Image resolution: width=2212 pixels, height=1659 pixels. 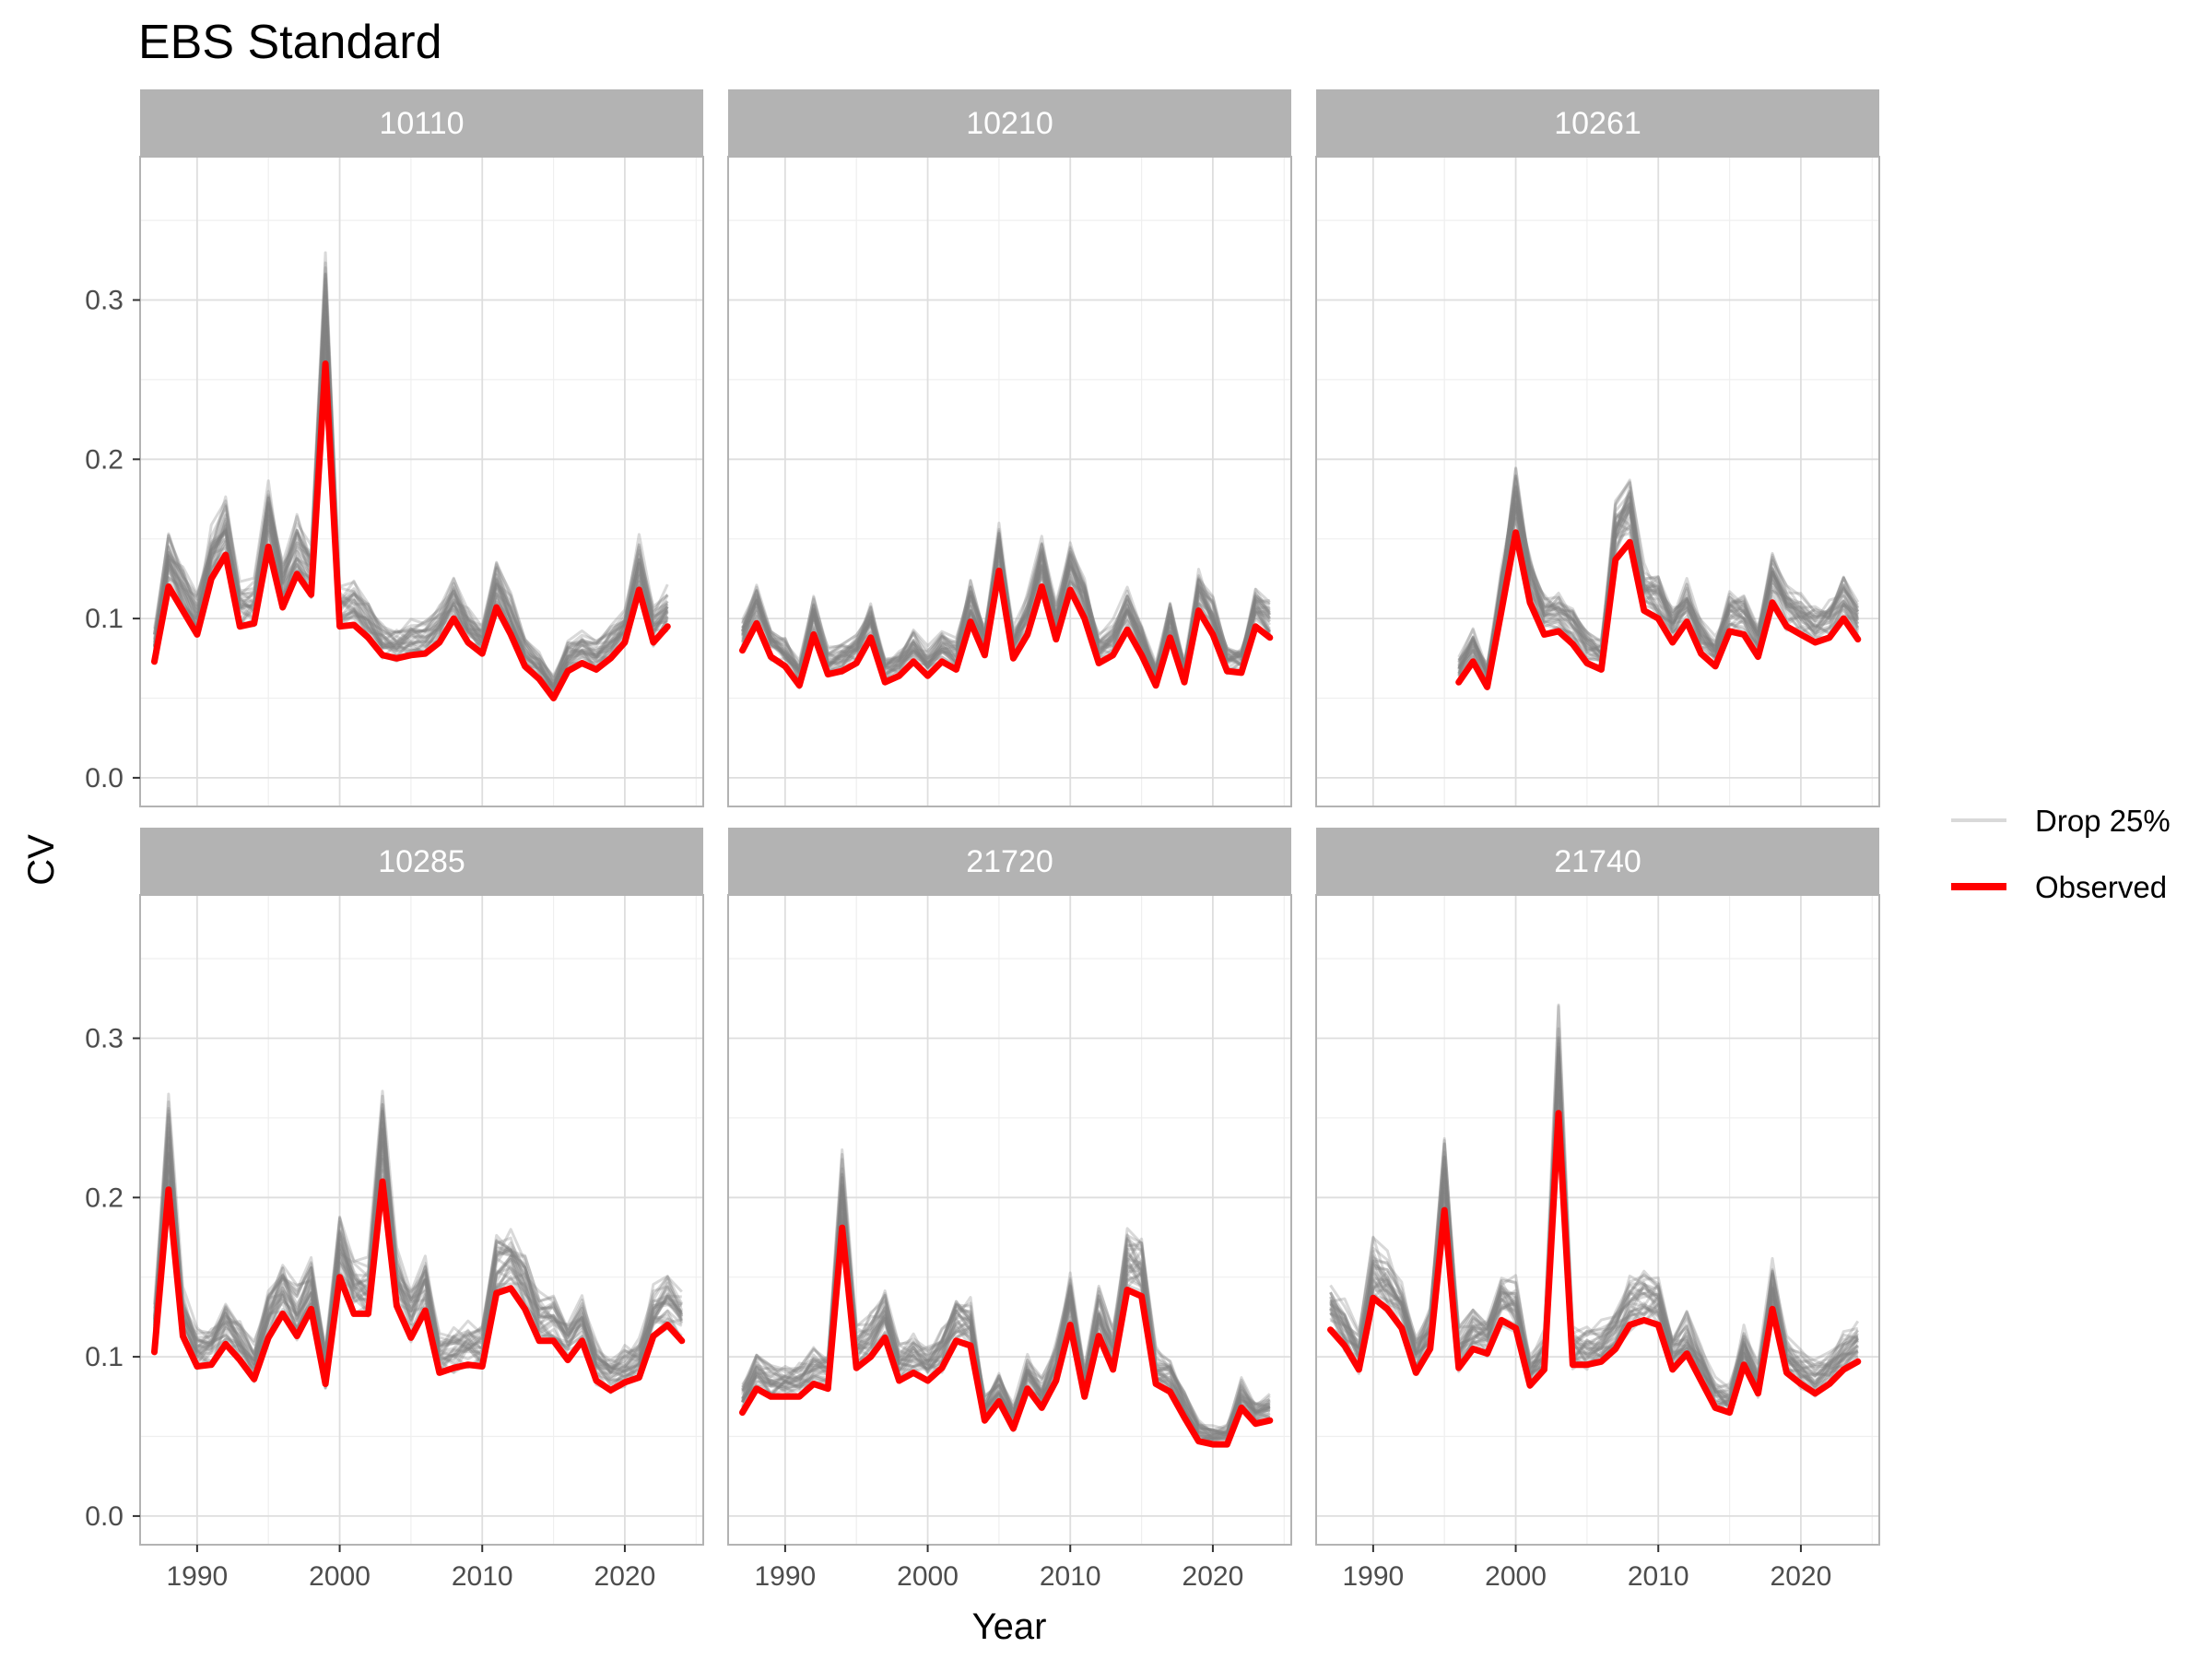 What do you see at coordinates (1597, 861) in the screenshot?
I see `strip-label-21740: 21740` at bounding box center [1597, 861].